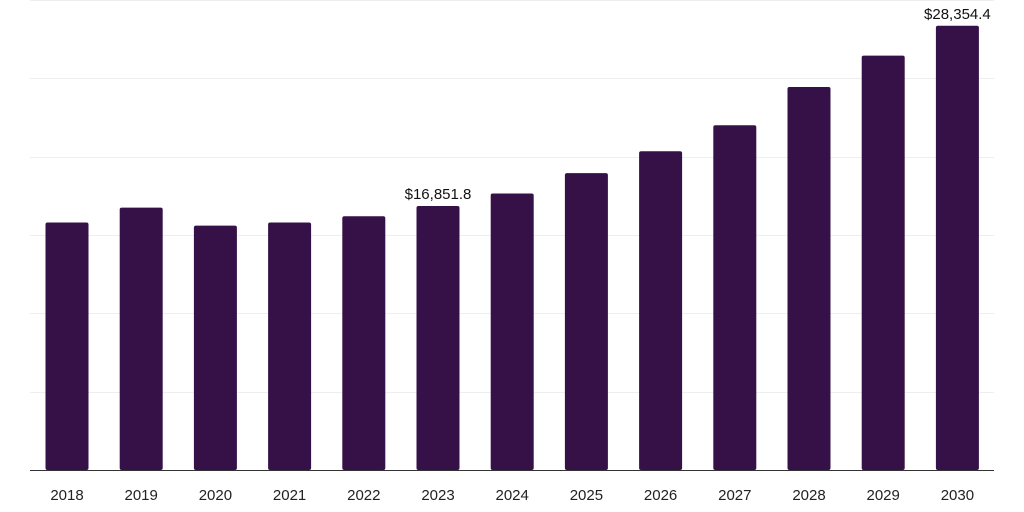 This screenshot has height=512, width=1024. I want to click on bar-2020, so click(215, 347).